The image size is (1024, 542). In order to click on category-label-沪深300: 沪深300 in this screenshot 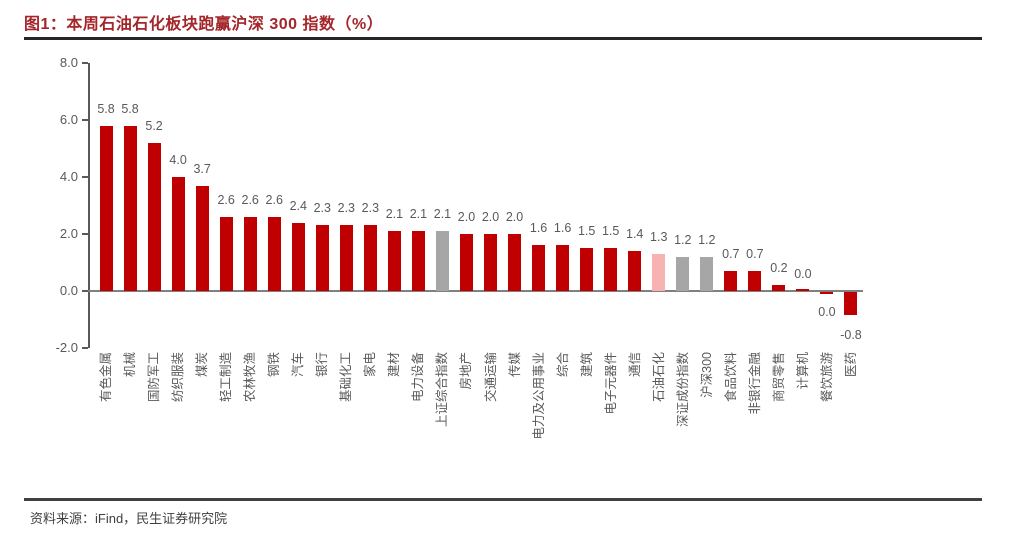, I will do `click(706, 375)`.